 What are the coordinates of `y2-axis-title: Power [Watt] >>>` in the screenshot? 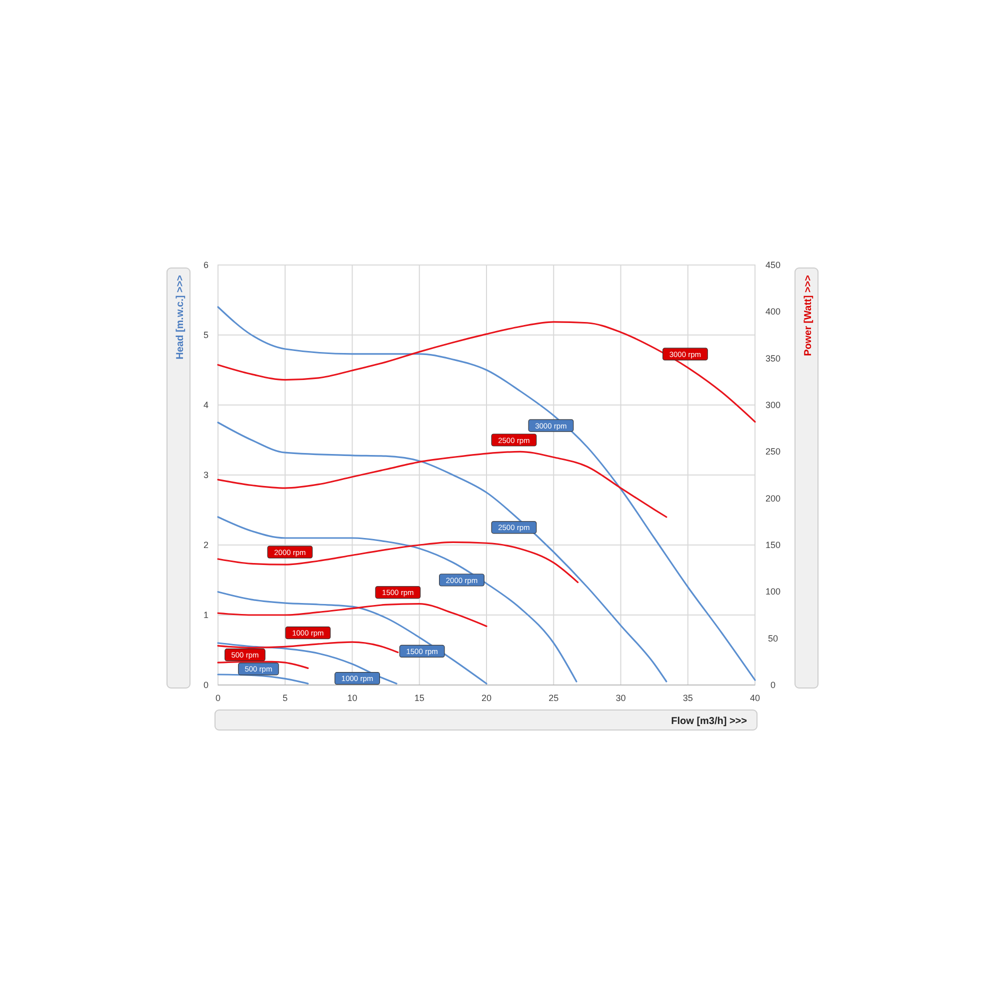 It's located at (808, 315).